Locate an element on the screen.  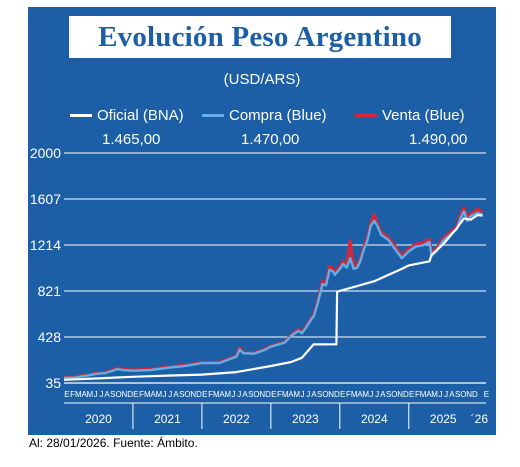
footer-source: Al: 28/01/2026. Fuente: Ámbito. is located at coordinates (113, 443).